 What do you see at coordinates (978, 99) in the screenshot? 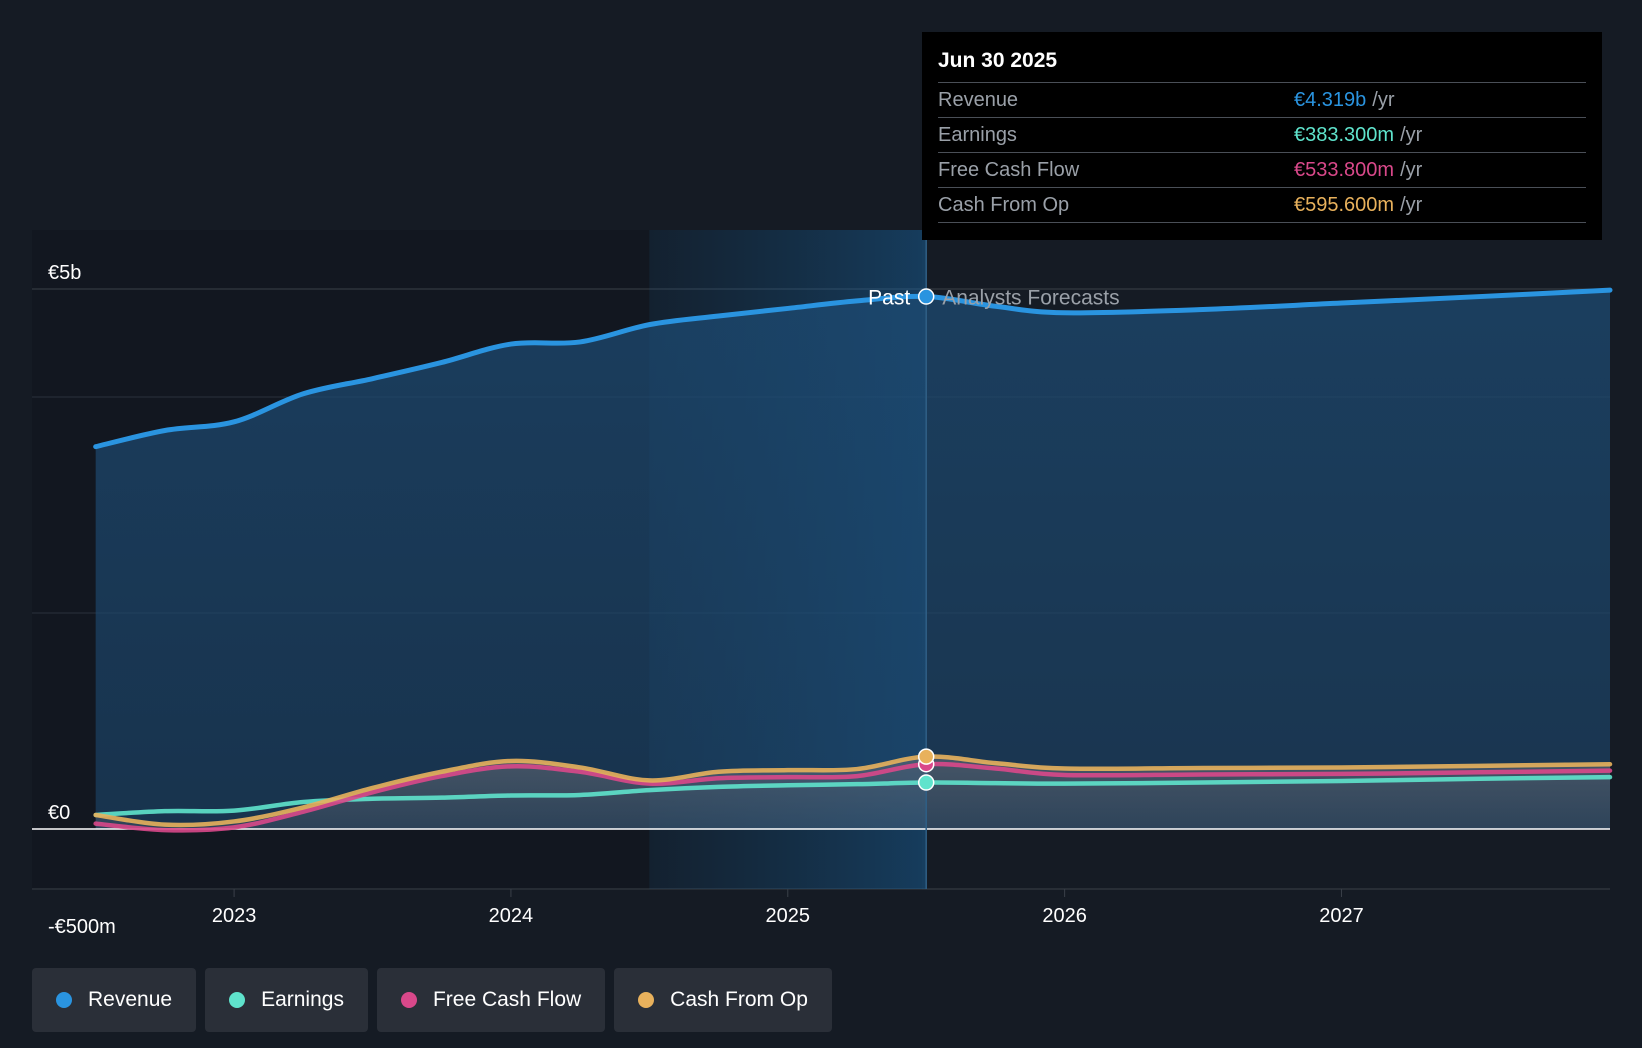
I see `tooltip-label: Revenue` at bounding box center [978, 99].